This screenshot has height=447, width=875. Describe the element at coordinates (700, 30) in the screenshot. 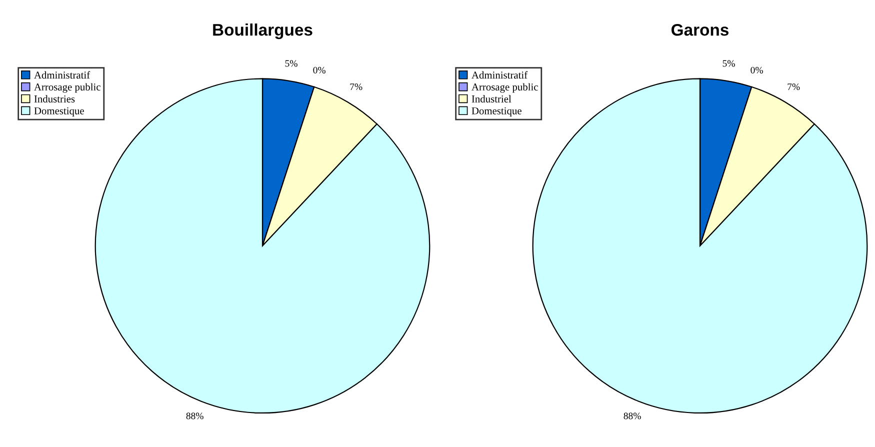

I see `chart-title: Garons` at that location.